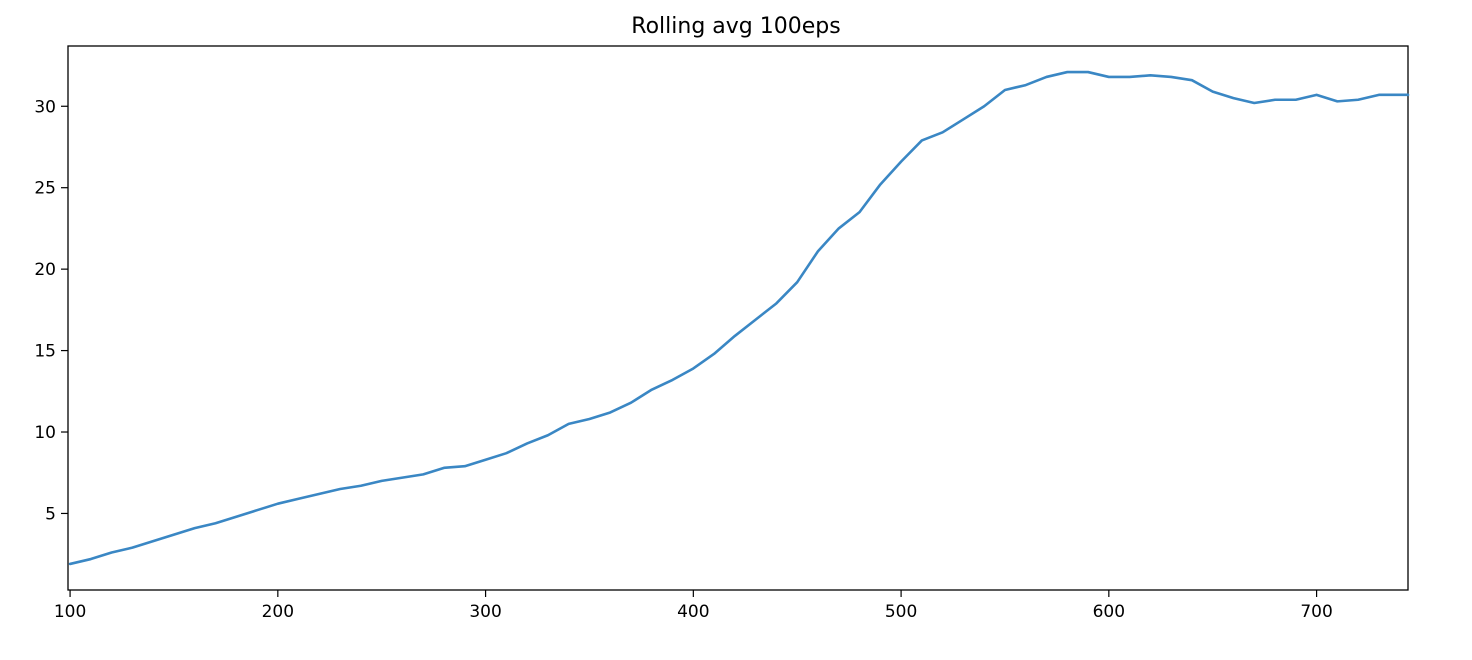 This screenshot has width=1472, height=660. Describe the element at coordinates (485, 612) in the screenshot. I see `x-tick-label: 300` at that location.